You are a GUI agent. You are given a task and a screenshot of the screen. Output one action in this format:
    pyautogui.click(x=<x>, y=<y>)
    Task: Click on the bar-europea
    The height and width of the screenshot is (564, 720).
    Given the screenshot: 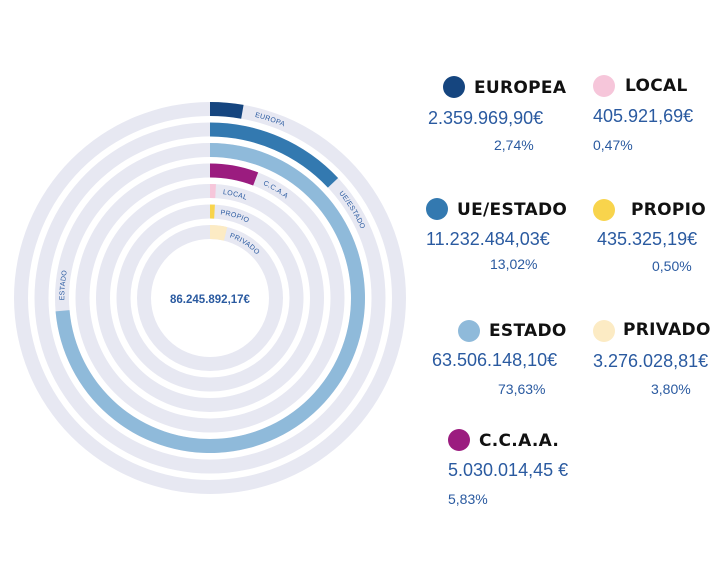 What is the action you would take?
    pyautogui.click(x=227, y=110)
    